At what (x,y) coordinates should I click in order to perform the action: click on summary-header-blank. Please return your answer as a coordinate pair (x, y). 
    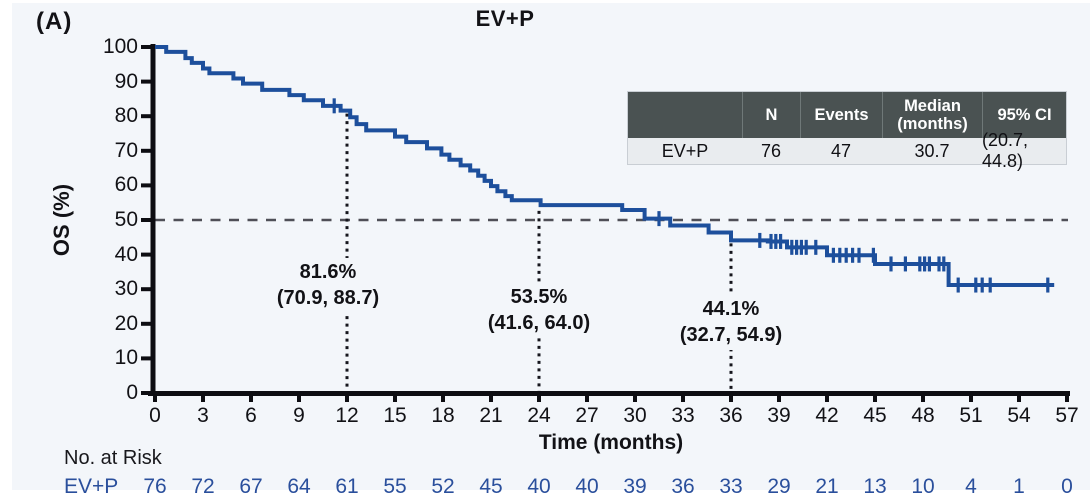
    Looking at the image, I should click on (685, 115).